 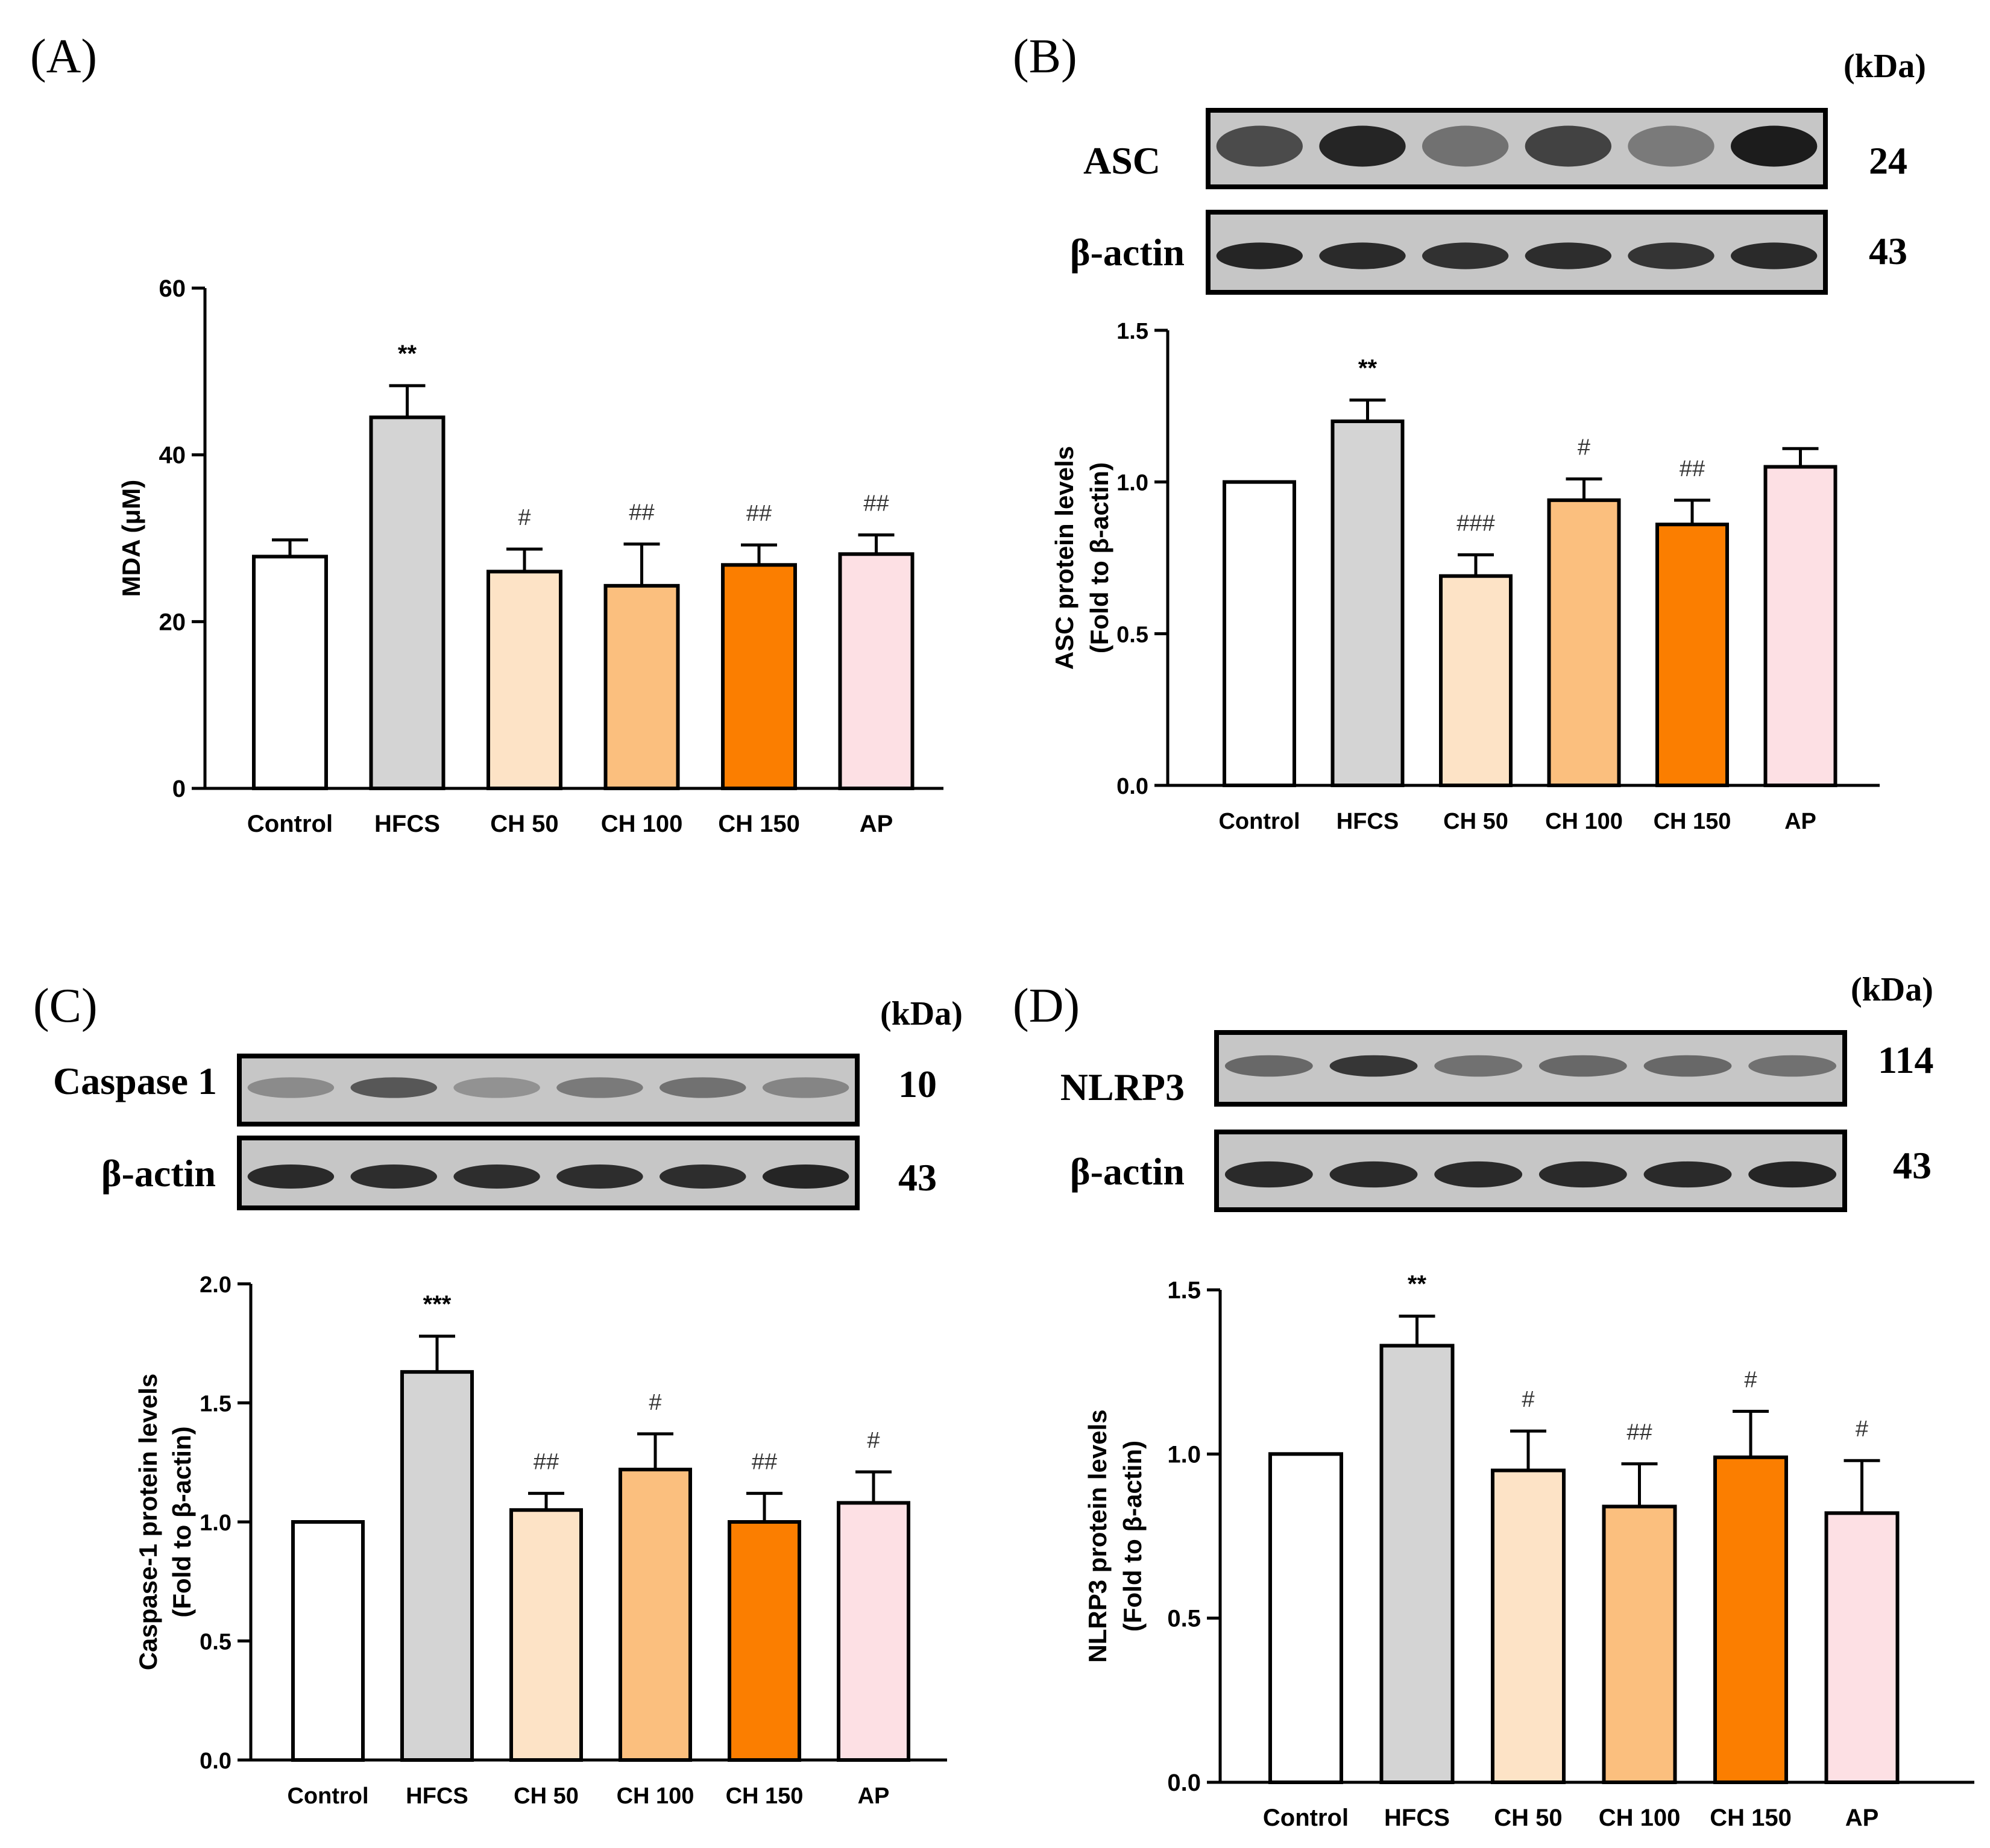 What do you see at coordinates (548, 1173) in the screenshot?
I see `blot-frame-actin-c` at bounding box center [548, 1173].